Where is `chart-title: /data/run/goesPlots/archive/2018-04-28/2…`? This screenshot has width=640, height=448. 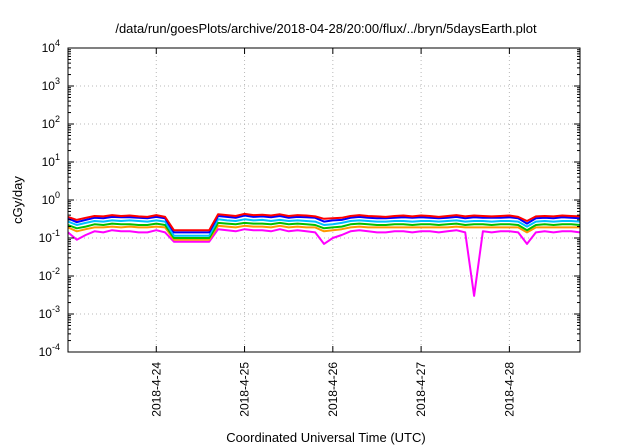
chart-title: /data/run/goesPlots/archive/2018-04-28/2… is located at coordinates (326, 28).